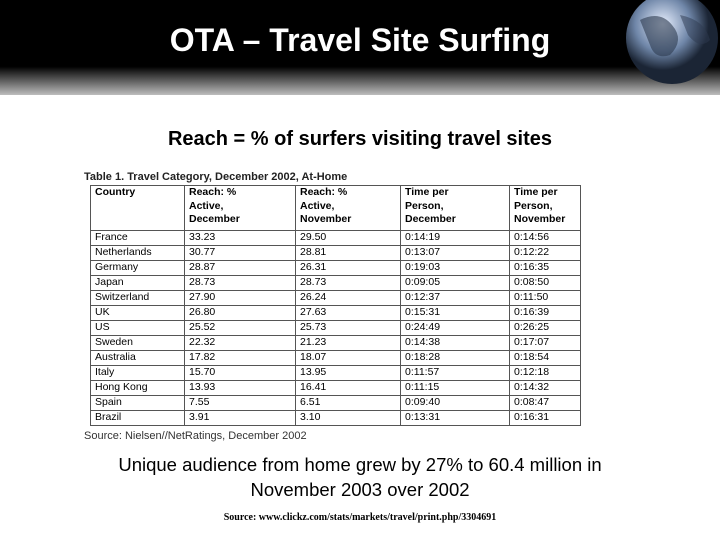 The image size is (720, 540). I want to click on table-cell: 21.23, so click(348, 343).